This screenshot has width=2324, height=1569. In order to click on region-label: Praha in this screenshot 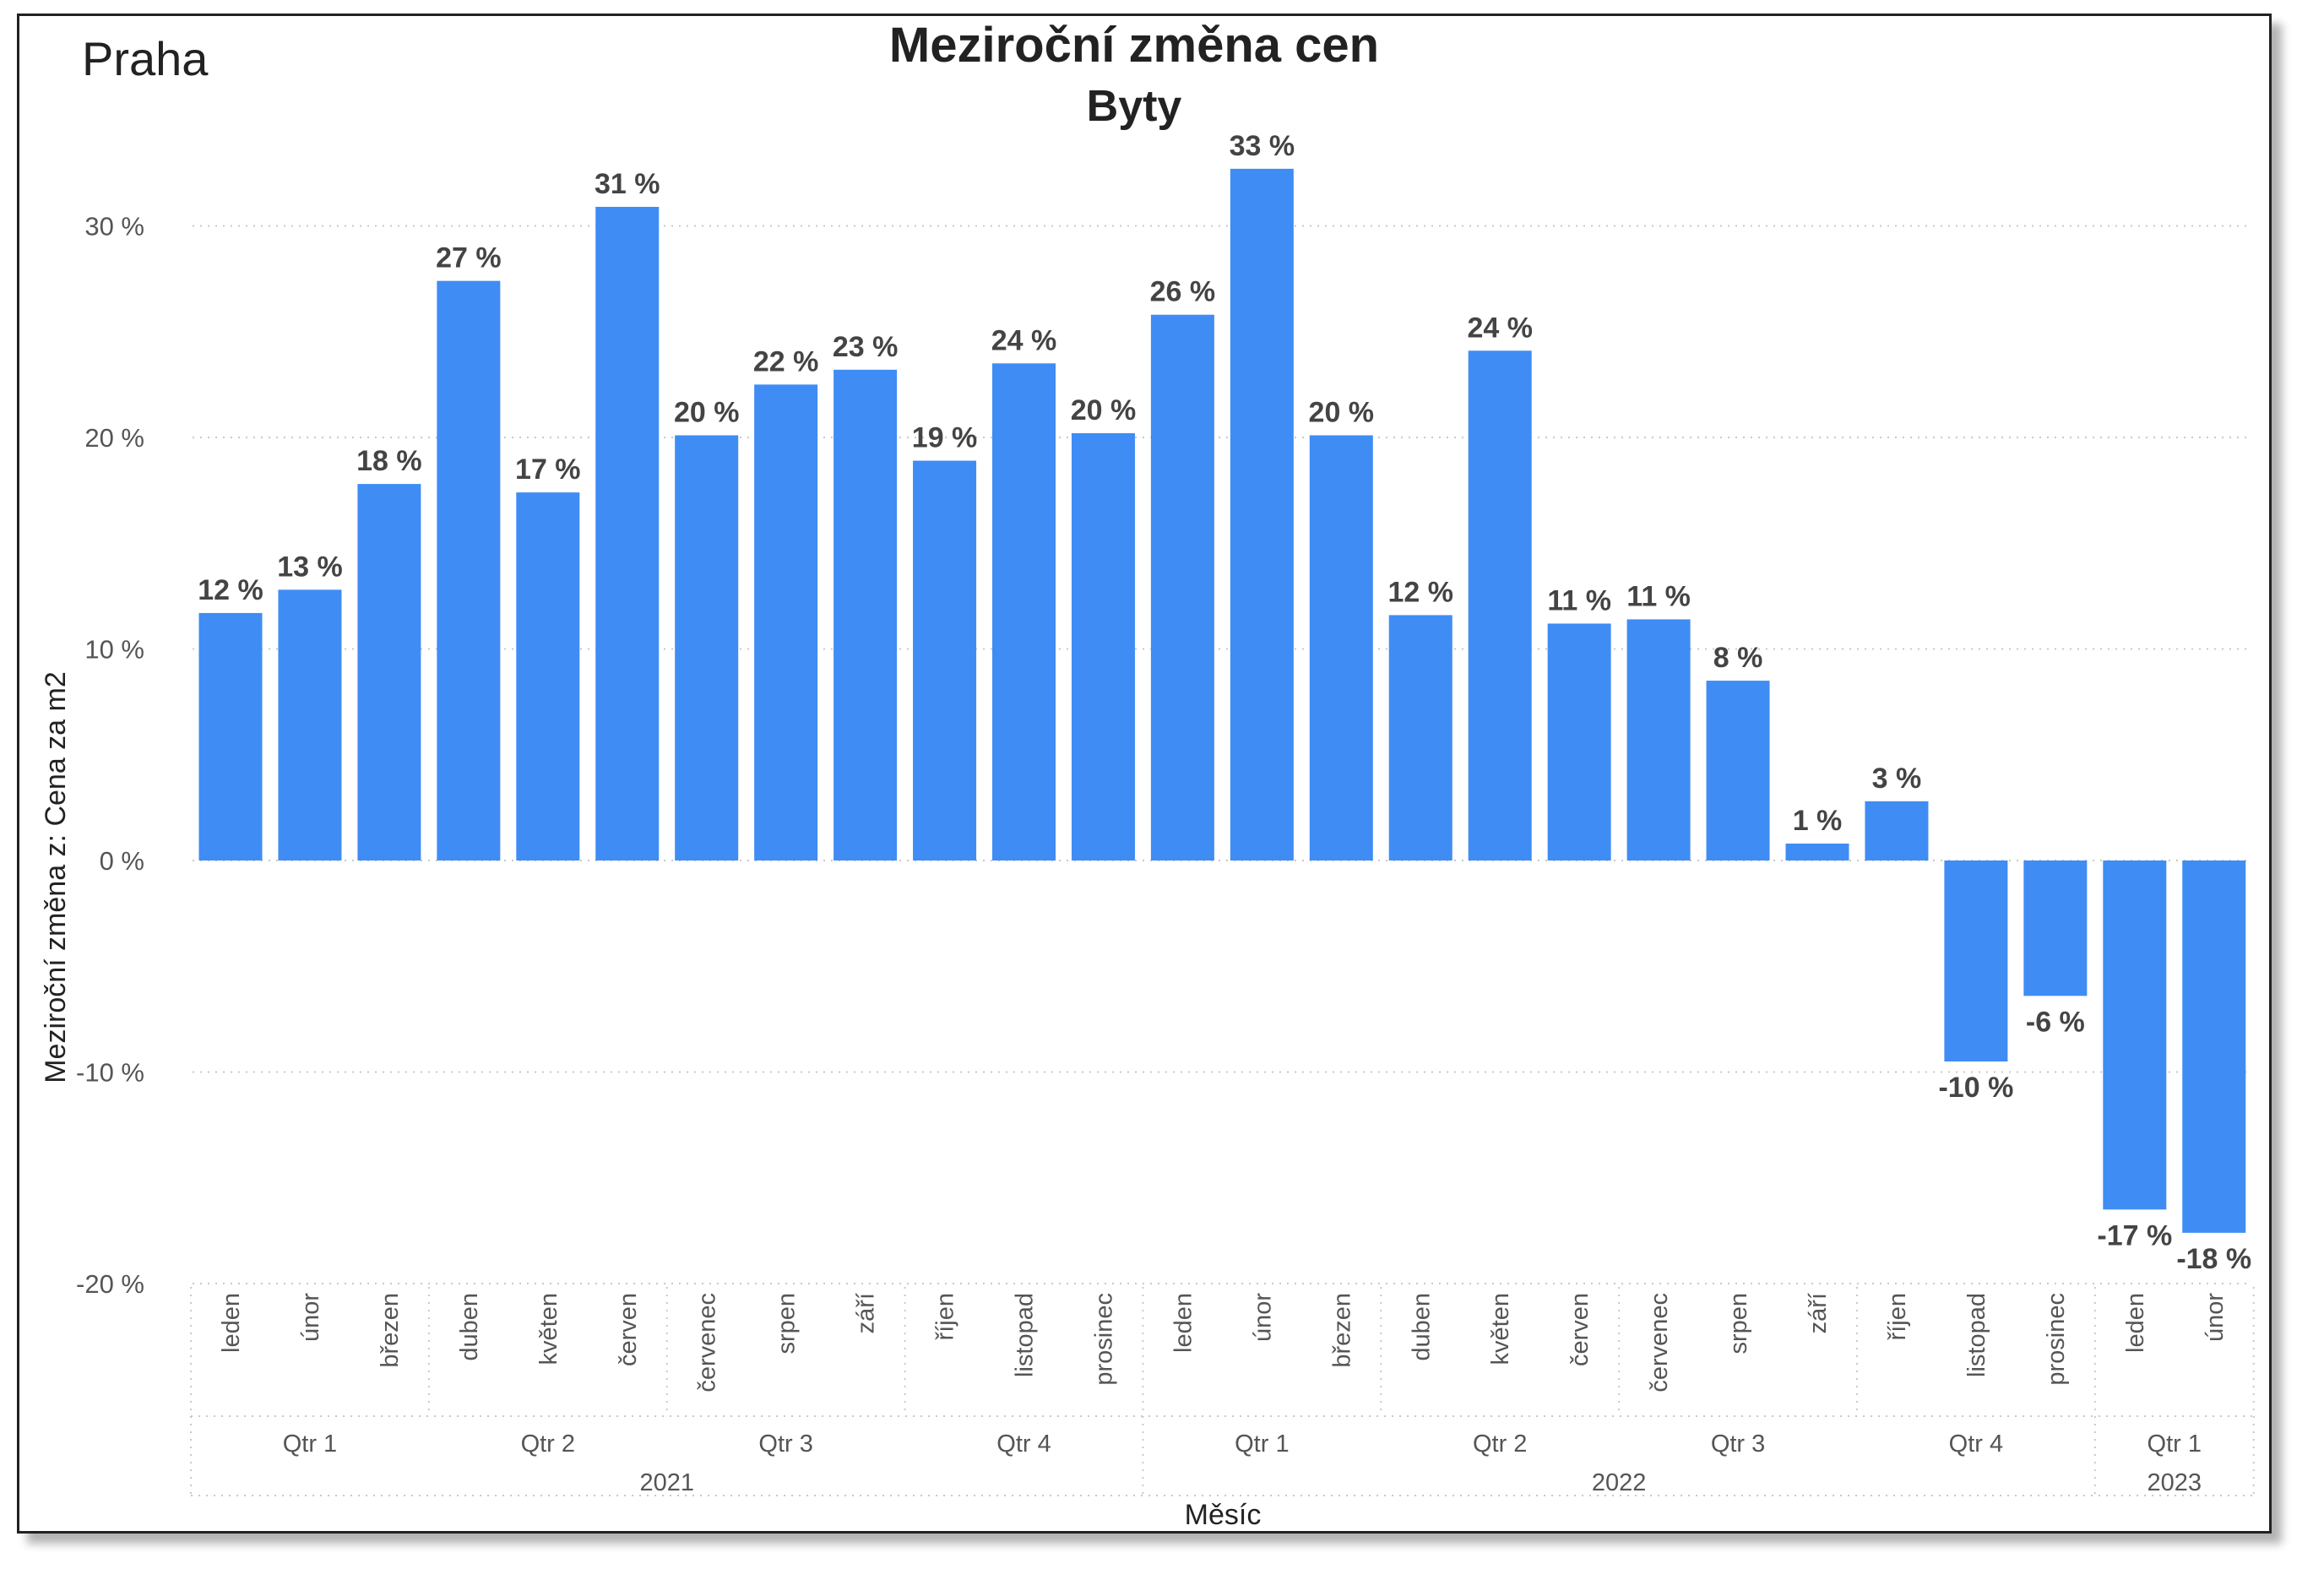, I will do `click(145, 58)`.